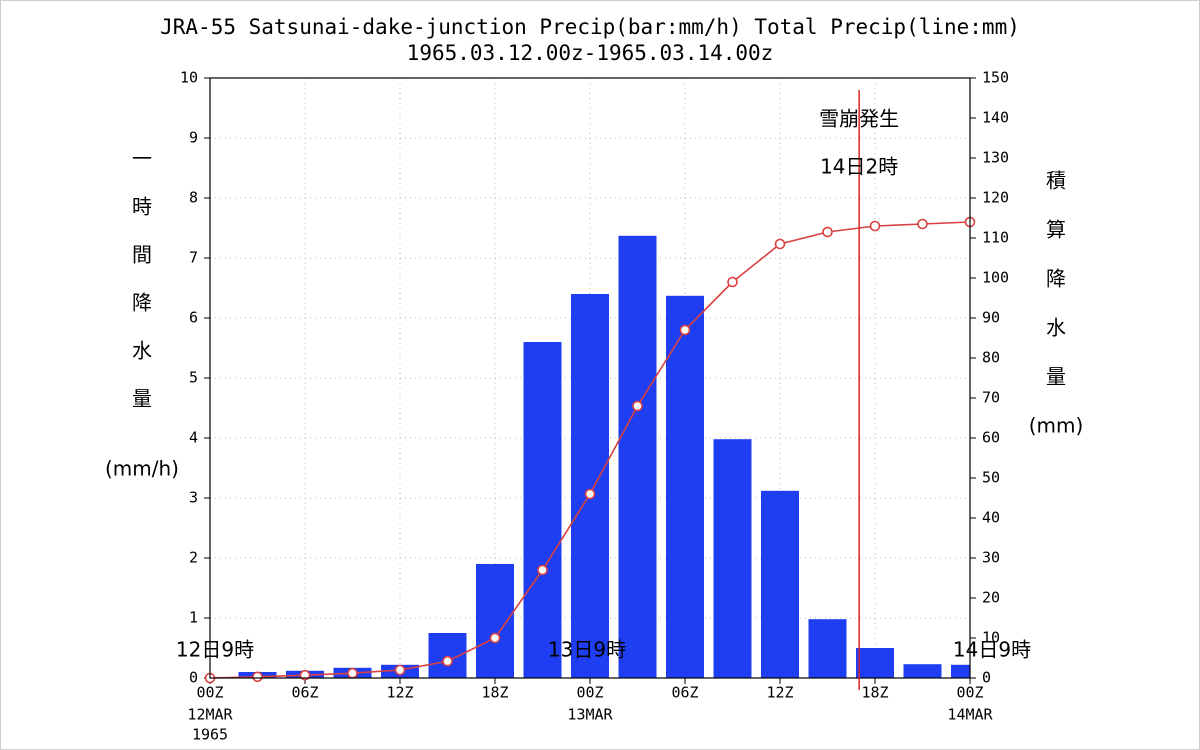  Describe the element at coordinates (859, 167) in the screenshot. I see `event-label: 14日2時` at that location.